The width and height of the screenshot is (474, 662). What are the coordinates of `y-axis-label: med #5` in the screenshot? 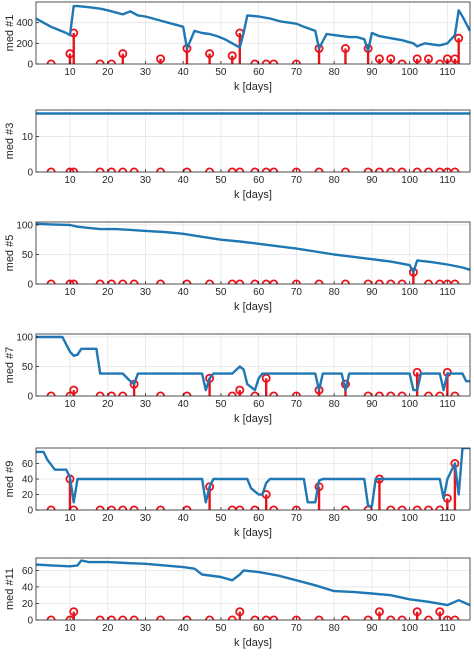 It's located at (10, 253).